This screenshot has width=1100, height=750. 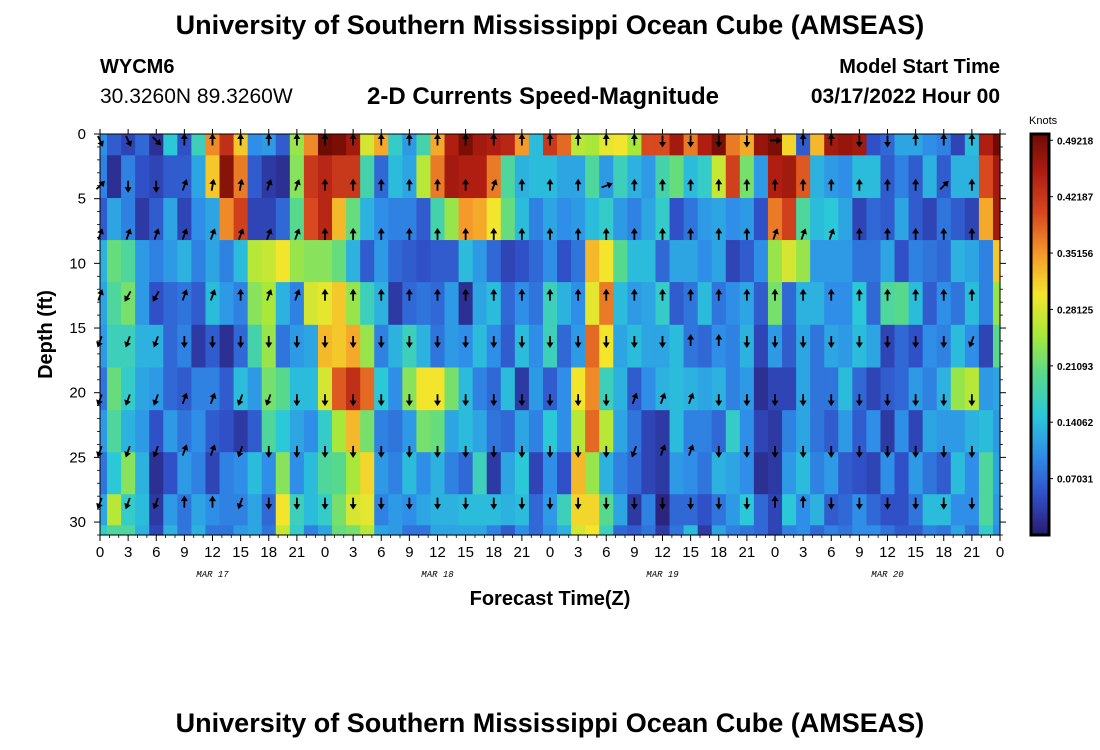 I want to click on y-tick-label: 30, so click(x=77, y=522).